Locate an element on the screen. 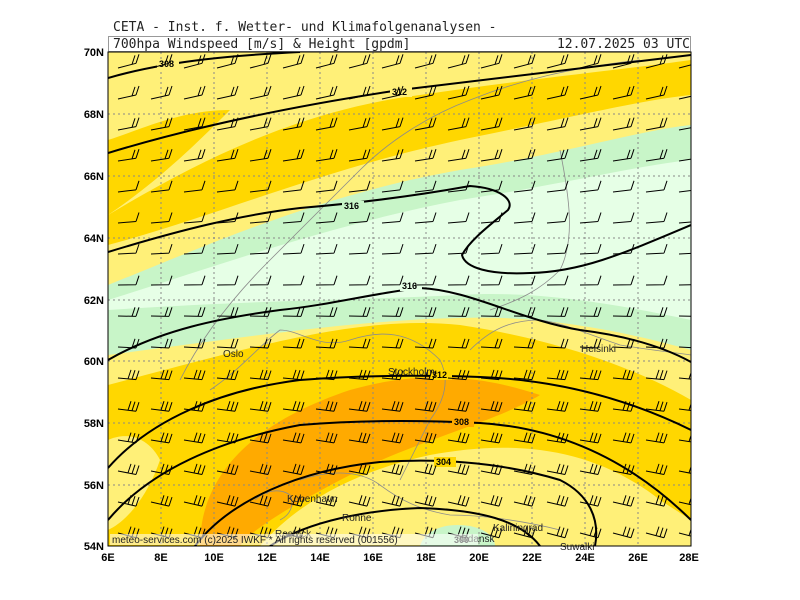 Image resolution: width=800 pixels, height=600 pixels. lon-label: 8E is located at coordinates (160, 558).